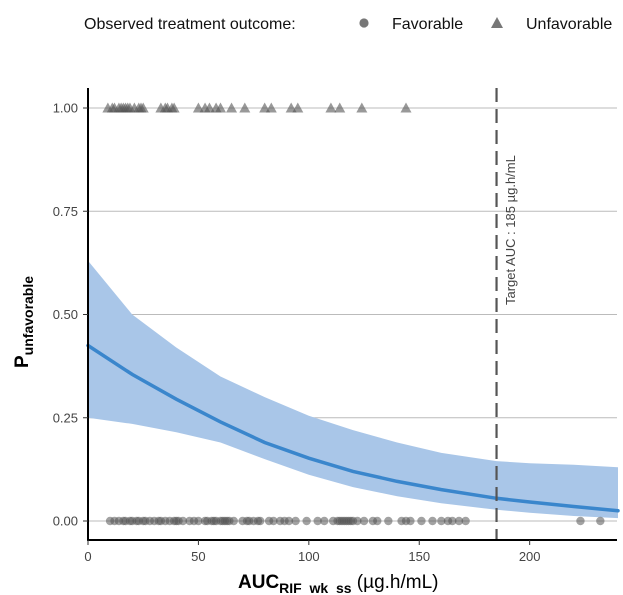 The height and width of the screenshot is (595, 623). Describe the element at coordinates (190, 24) in the screenshot. I see `legend-title: Observed treatment outcome:` at that location.